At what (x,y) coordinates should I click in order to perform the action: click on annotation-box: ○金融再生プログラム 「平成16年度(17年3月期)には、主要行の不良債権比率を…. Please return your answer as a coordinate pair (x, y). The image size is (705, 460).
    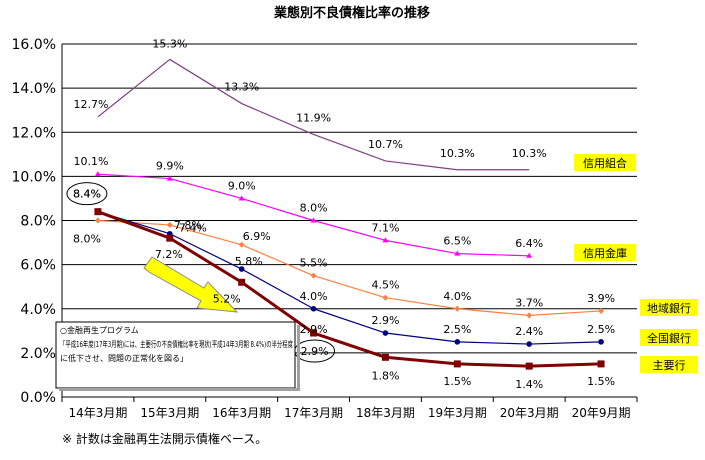
    Looking at the image, I should click on (177, 356).